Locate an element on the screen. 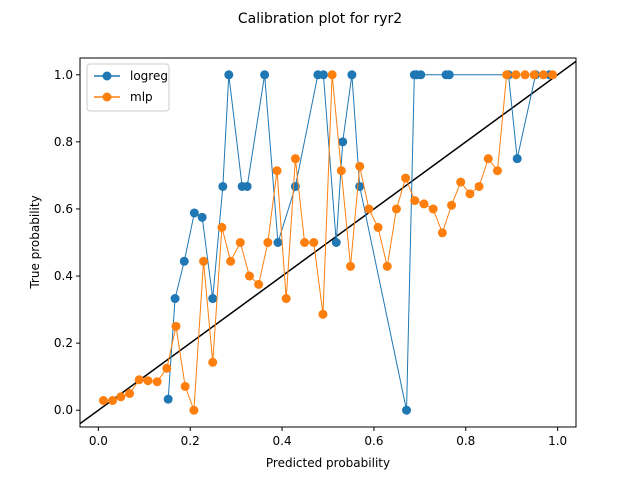 Image resolution: width=640 pixels, height=480 pixels. x-tick-label: 0.6 is located at coordinates (373, 441).